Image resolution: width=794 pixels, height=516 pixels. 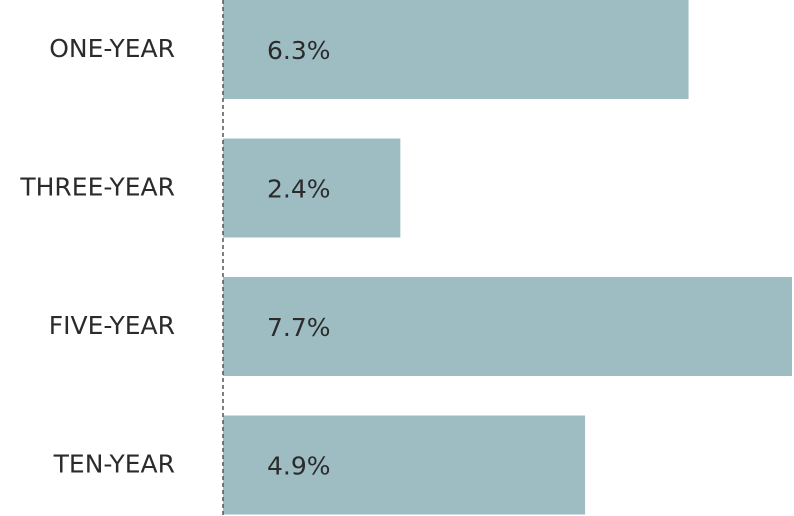 I want to click on y-tick-label: ONE-YEAR, so click(x=112, y=48).